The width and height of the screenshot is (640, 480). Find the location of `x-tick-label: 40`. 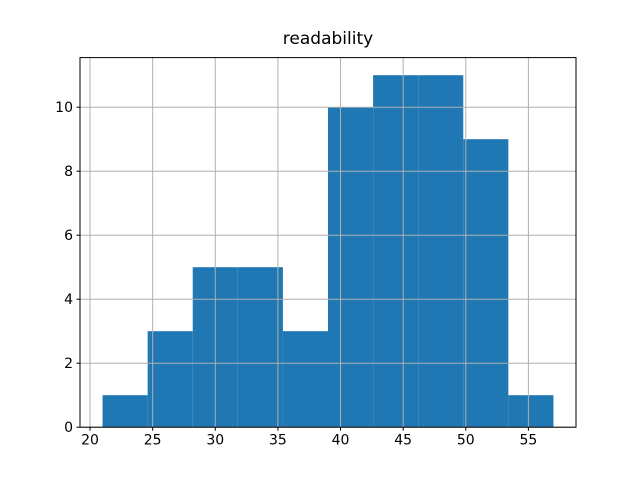

x-tick-label: 40 is located at coordinates (341, 441).